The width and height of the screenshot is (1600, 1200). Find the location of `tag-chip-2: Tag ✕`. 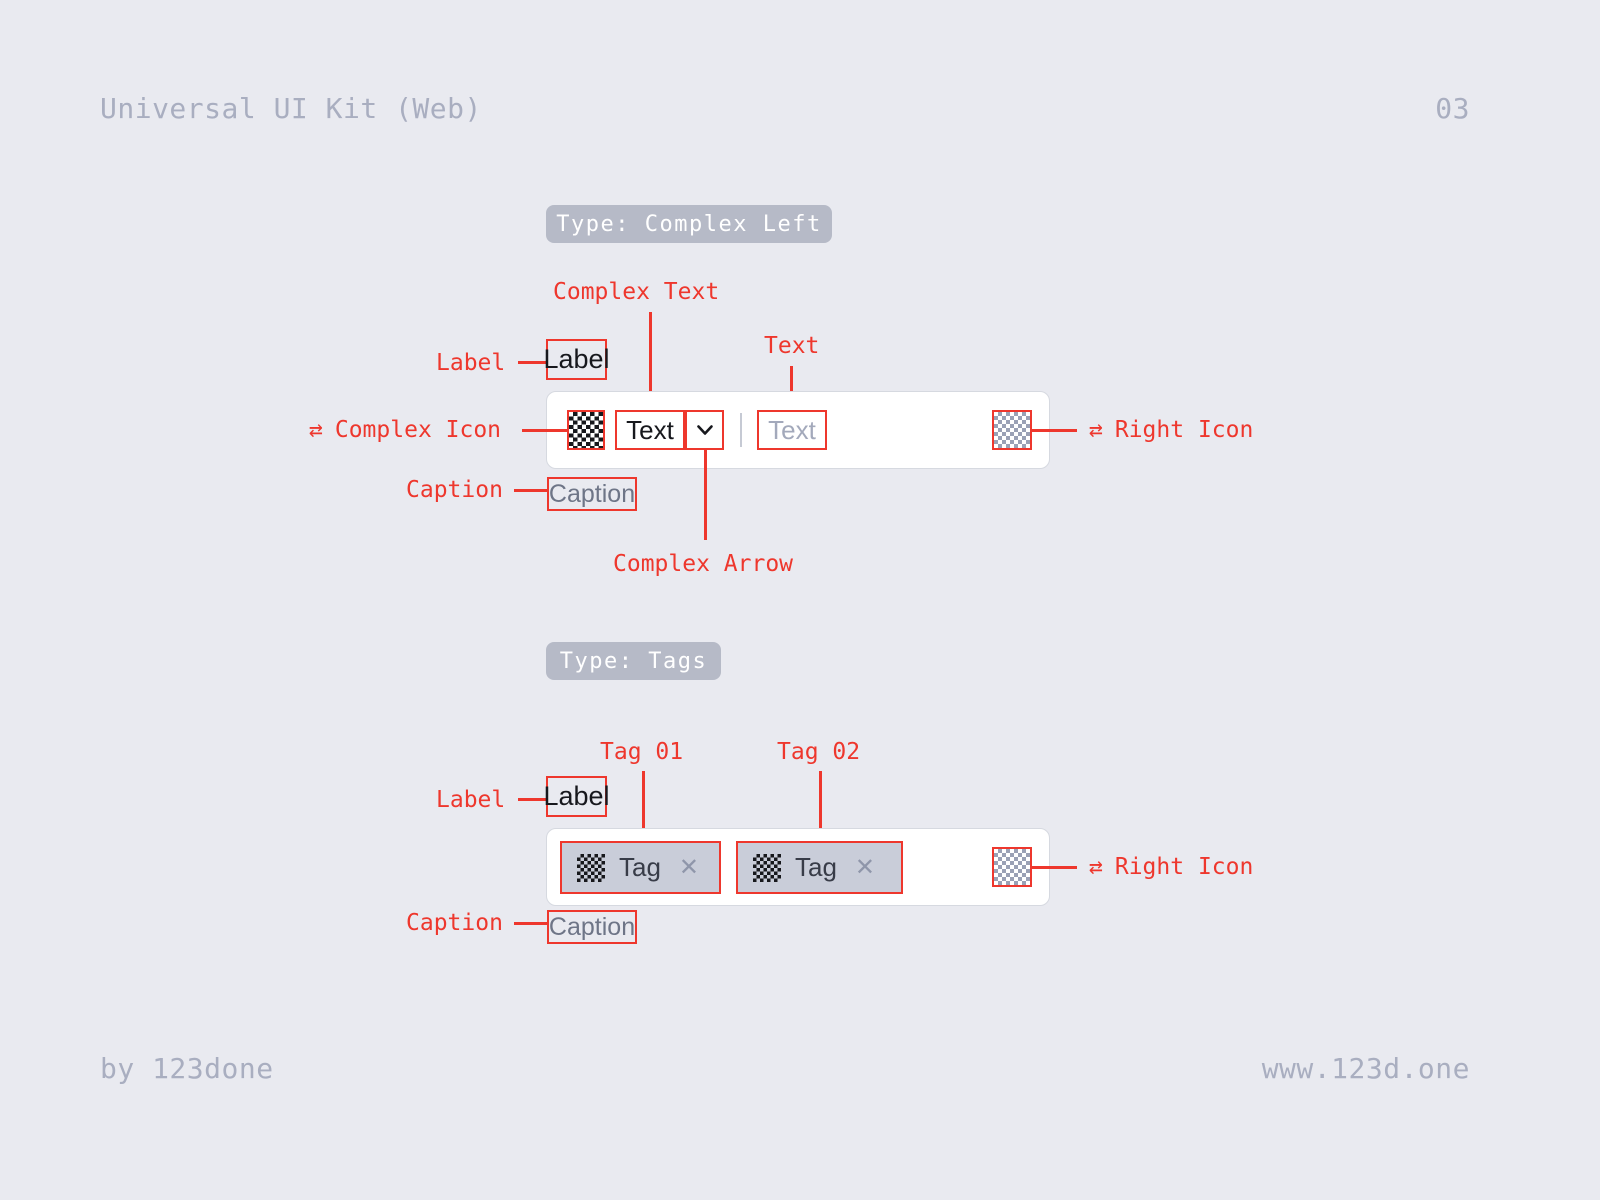

tag-chip-2: Tag ✕ is located at coordinates (819, 867).